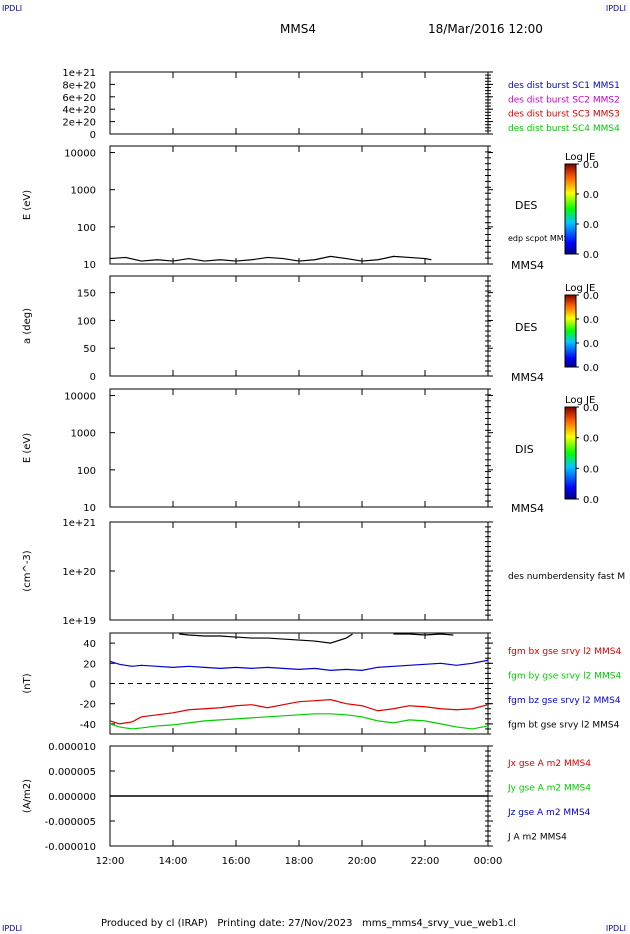 The height and width of the screenshot is (934, 630). Describe the element at coordinates (86, 471) in the screenshot. I see `ytick-label-p4: 100` at that location.